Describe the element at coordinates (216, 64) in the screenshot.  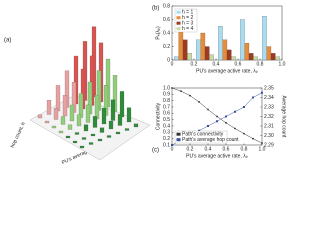
I see `x-tick-label: 0.4` at that location.